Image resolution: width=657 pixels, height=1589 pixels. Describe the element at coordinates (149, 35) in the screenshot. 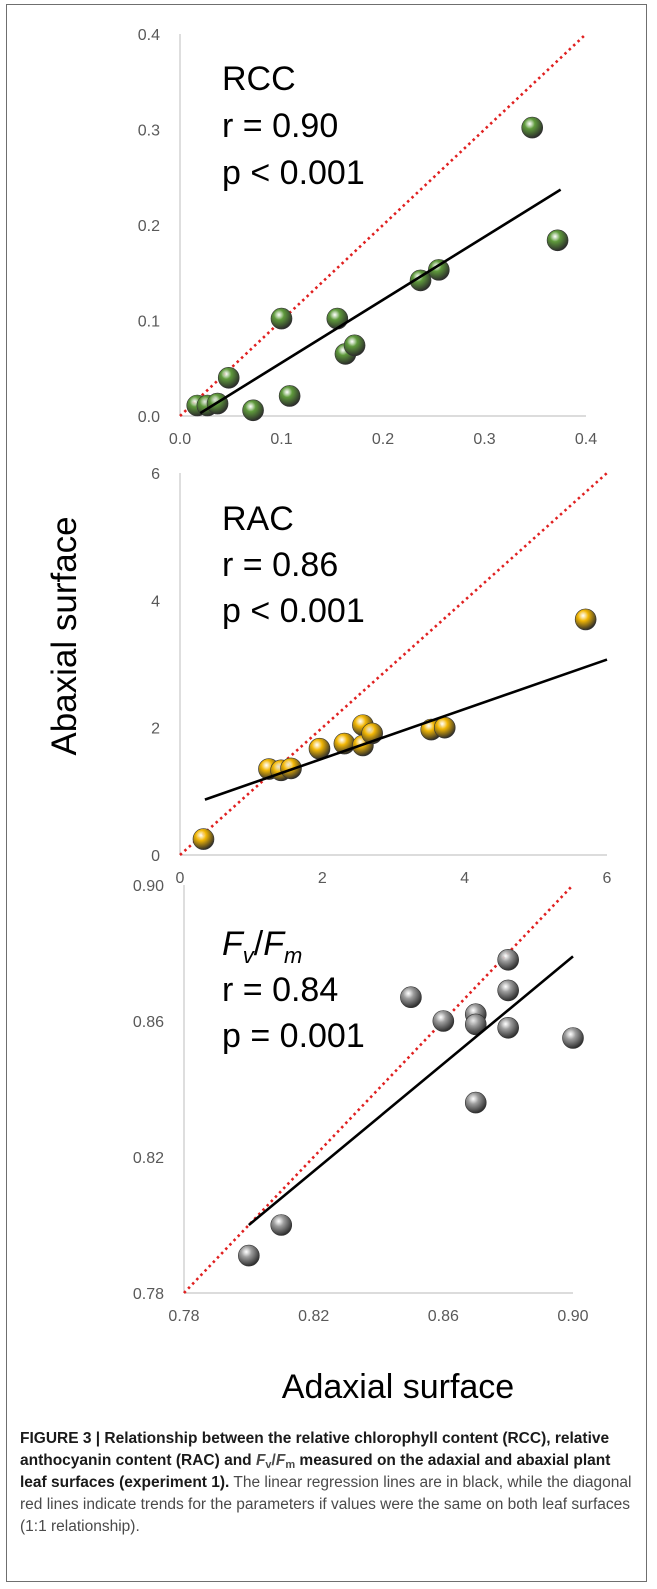

I see `y-tick-label: 0.4` at that location.